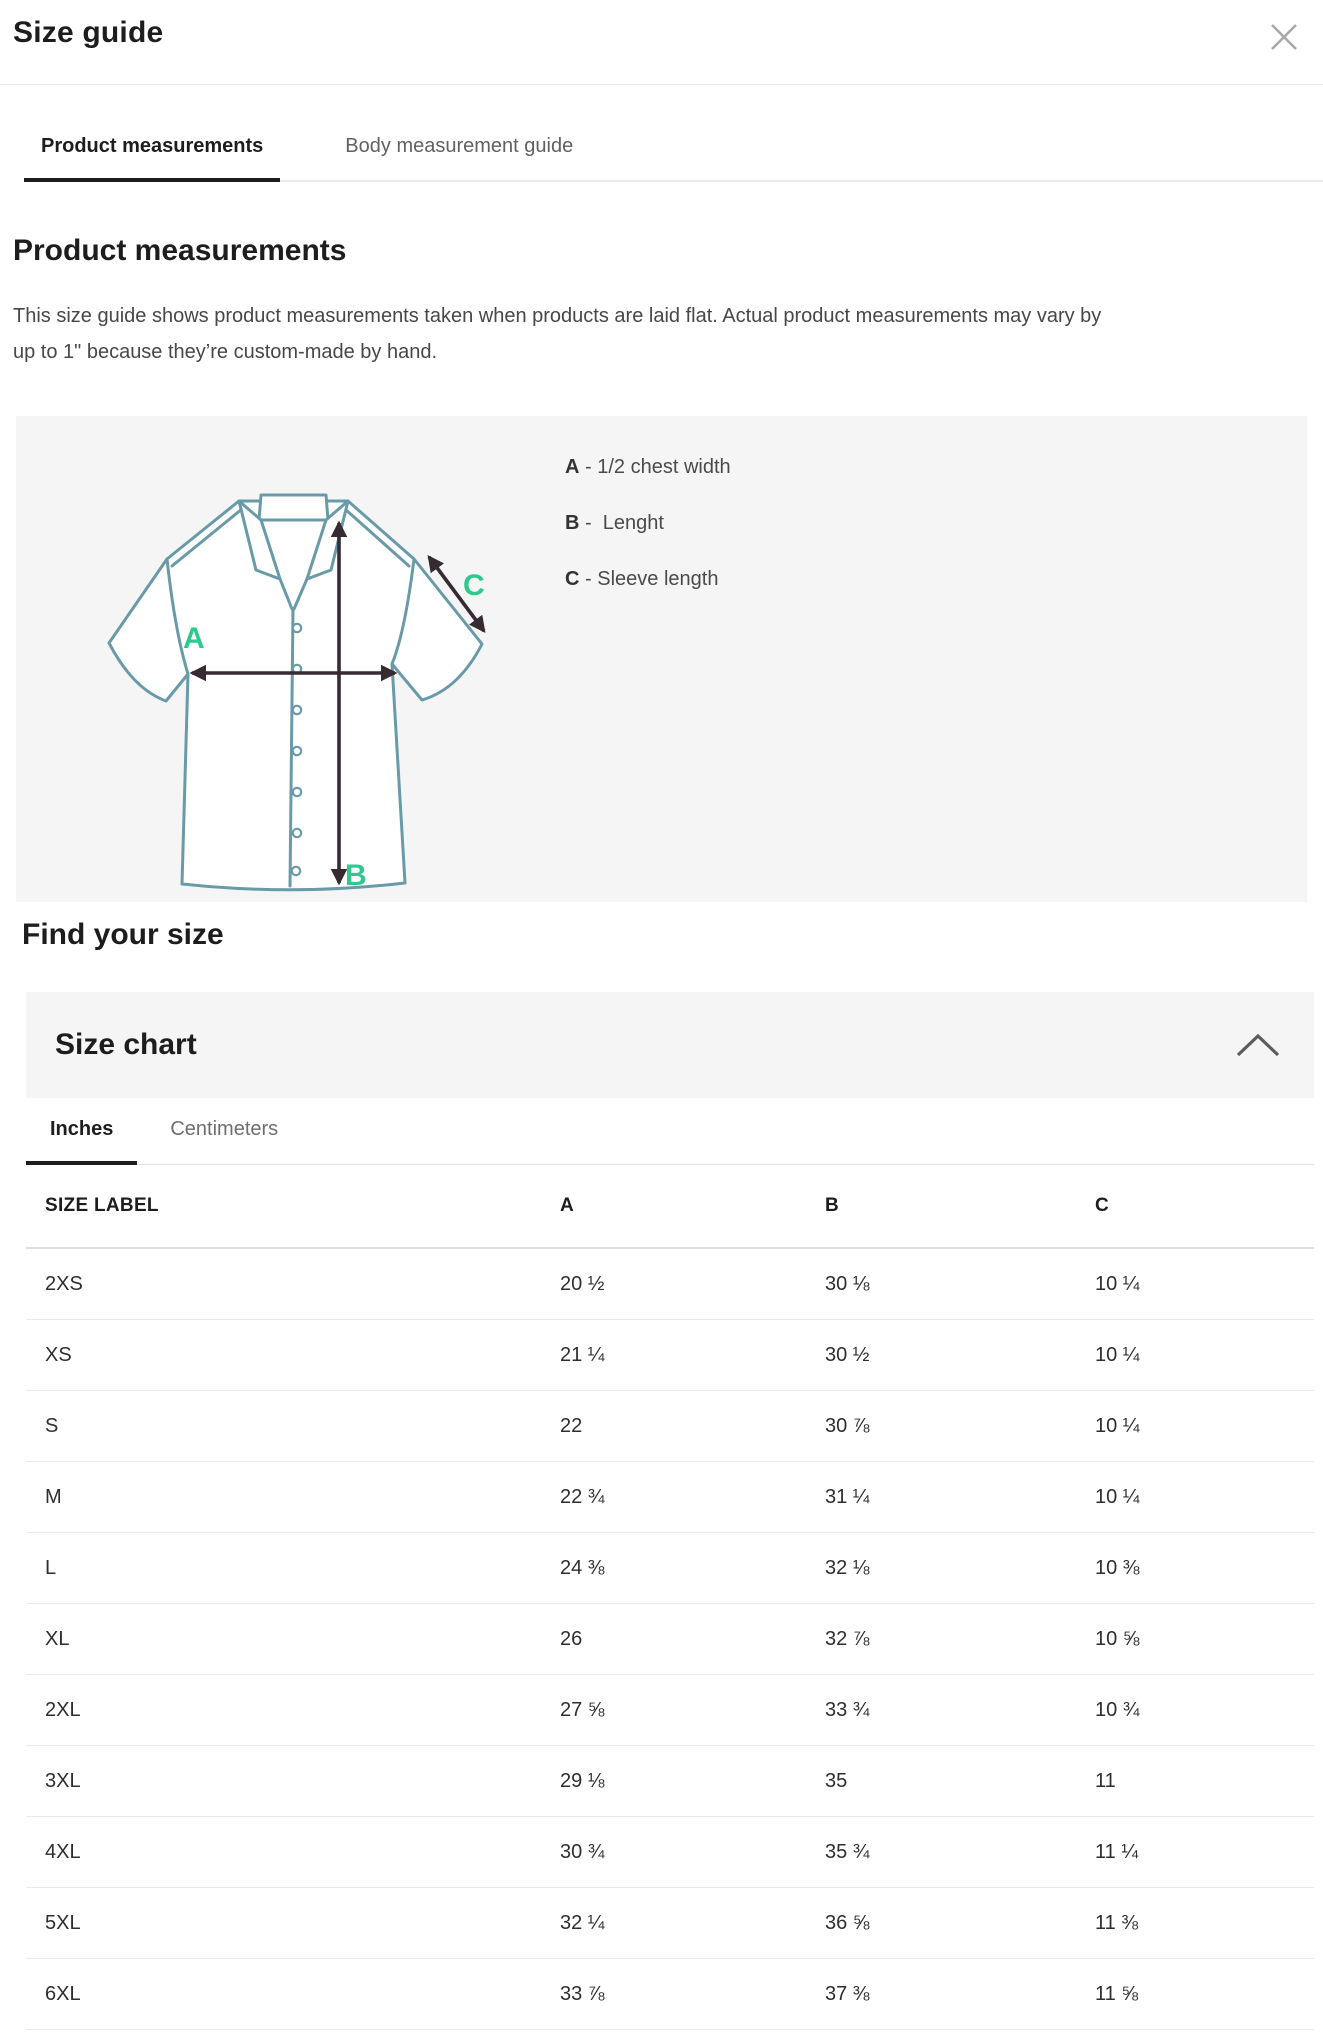 Image resolution: width=1323 pixels, height=2039 pixels. What do you see at coordinates (82, 1129) in the screenshot?
I see `tab-label: Inches` at bounding box center [82, 1129].